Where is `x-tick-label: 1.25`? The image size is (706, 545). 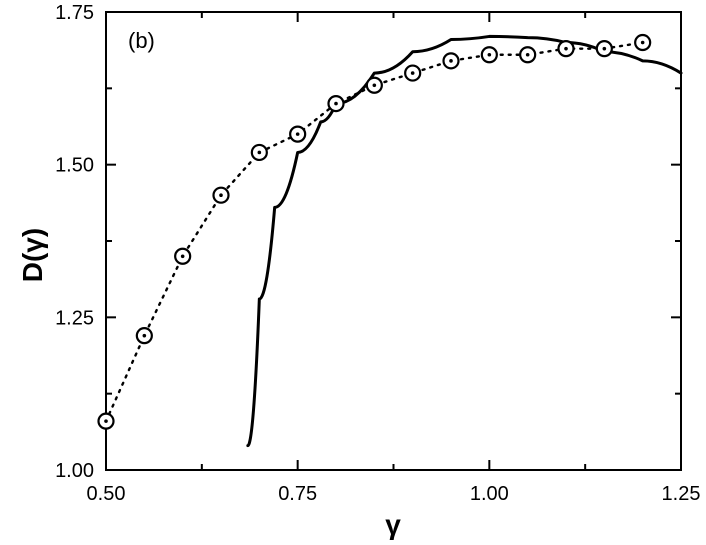
x-tick-label: 1.25 is located at coordinates (681, 494).